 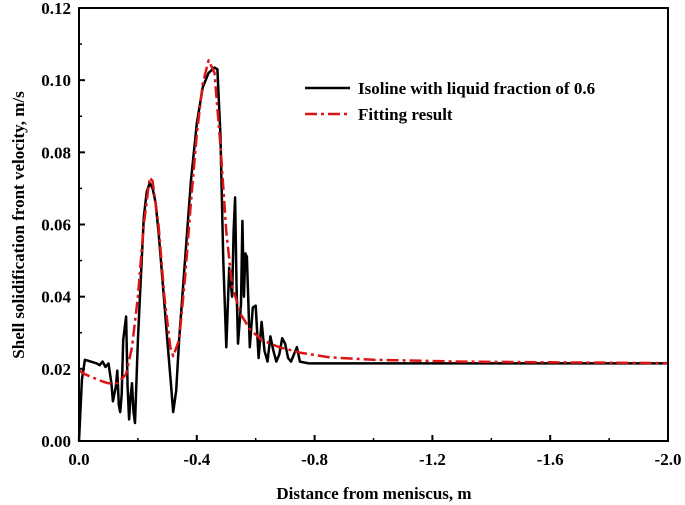 What do you see at coordinates (476, 88) in the screenshot?
I see `legend-label-isoline: Isoline with liquid fraction of 0.6` at bounding box center [476, 88].